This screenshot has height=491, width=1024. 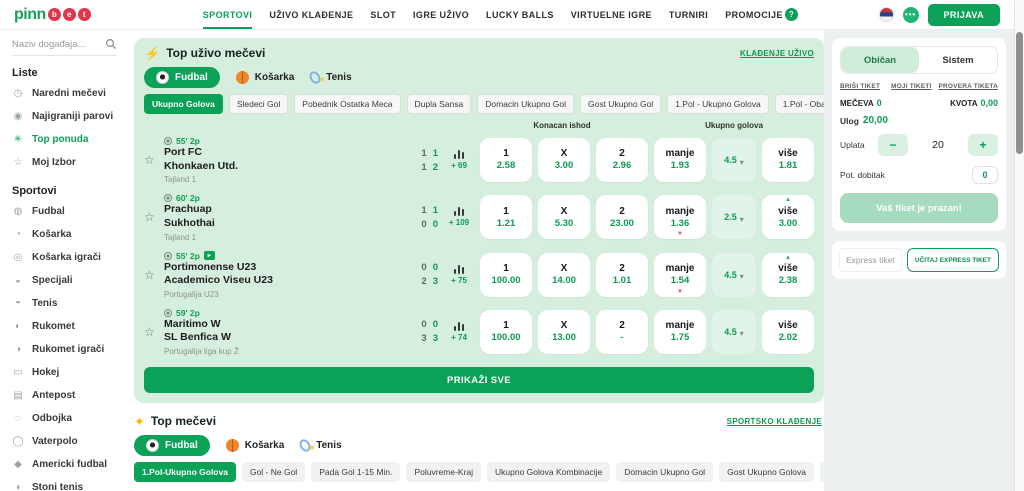 I want to click on sidebar-item: Stoni tenis, so click(x=64, y=483).